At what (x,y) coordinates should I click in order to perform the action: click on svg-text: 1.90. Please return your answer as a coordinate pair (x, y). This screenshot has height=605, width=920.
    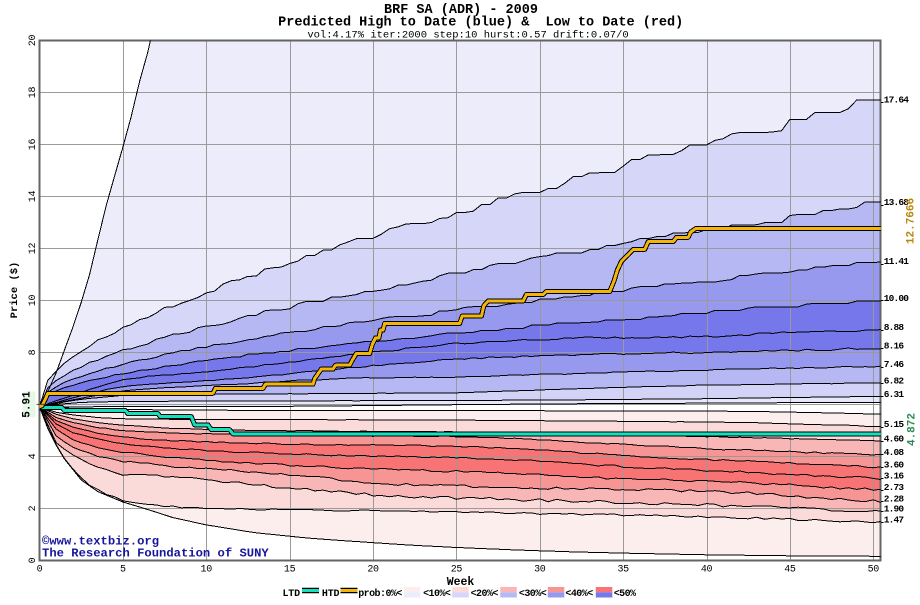
    Looking at the image, I should click on (894, 509).